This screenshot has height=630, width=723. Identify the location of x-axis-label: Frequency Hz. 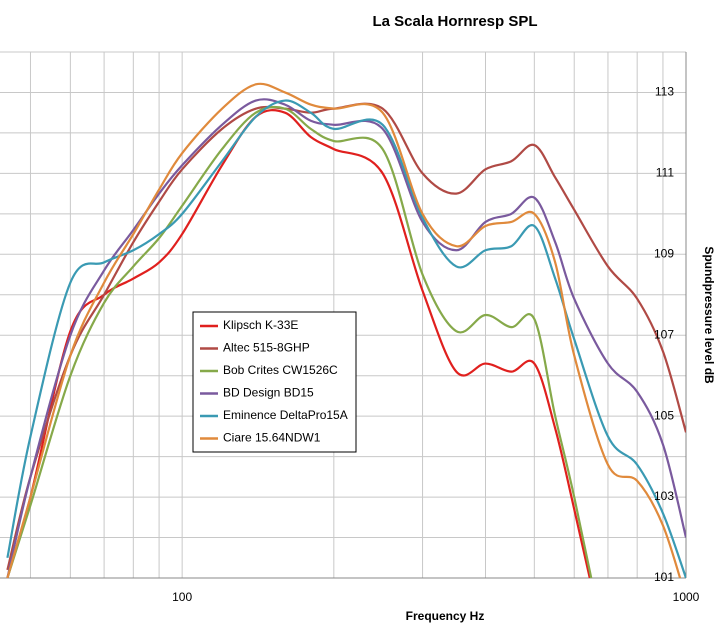
(445, 616).